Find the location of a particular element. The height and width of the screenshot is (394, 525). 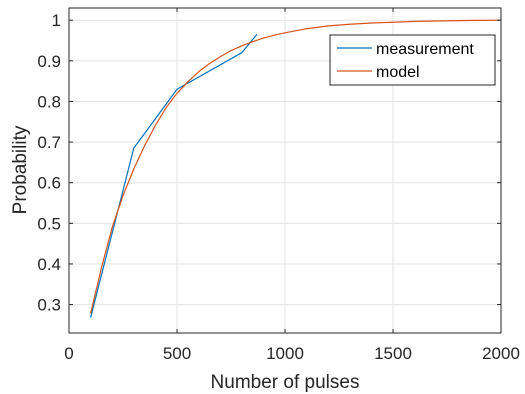

y-tick-label: 0.7 is located at coordinates (49, 142).